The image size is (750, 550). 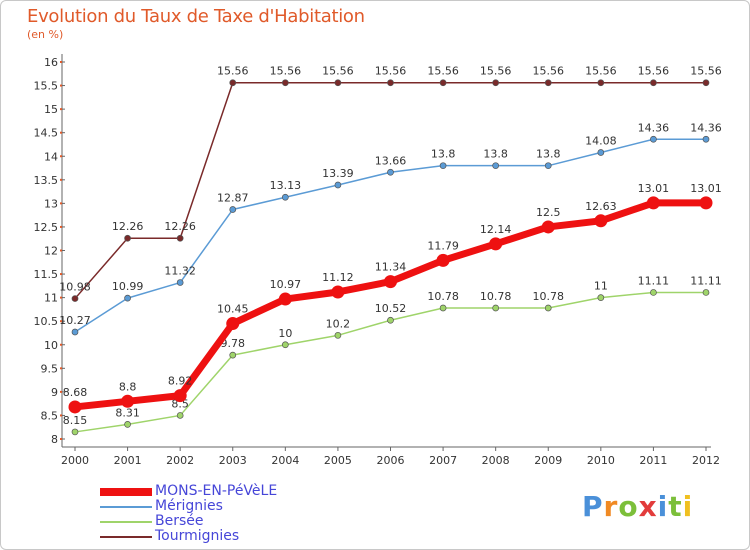 What do you see at coordinates (601, 286) in the screenshot?
I see `data-label: 11` at bounding box center [601, 286].